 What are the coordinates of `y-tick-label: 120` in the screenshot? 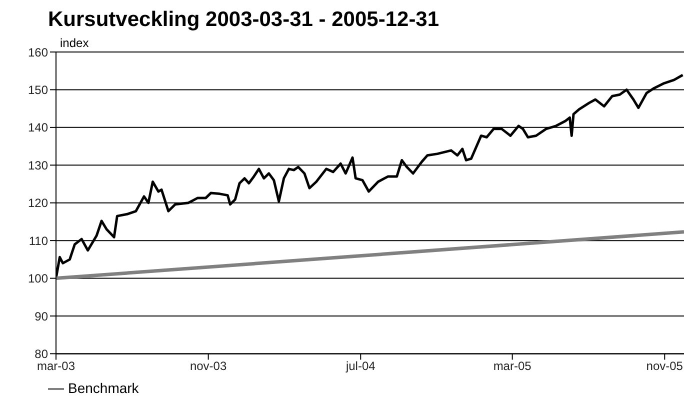 It's located at (38, 203).